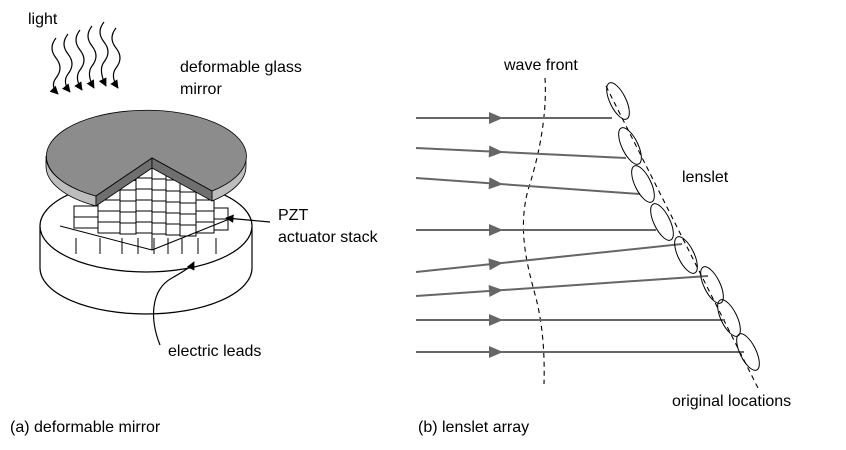 This screenshot has width=846, height=450. Describe the element at coordinates (683, 226) in the screenshot. I see `lenslets` at that location.